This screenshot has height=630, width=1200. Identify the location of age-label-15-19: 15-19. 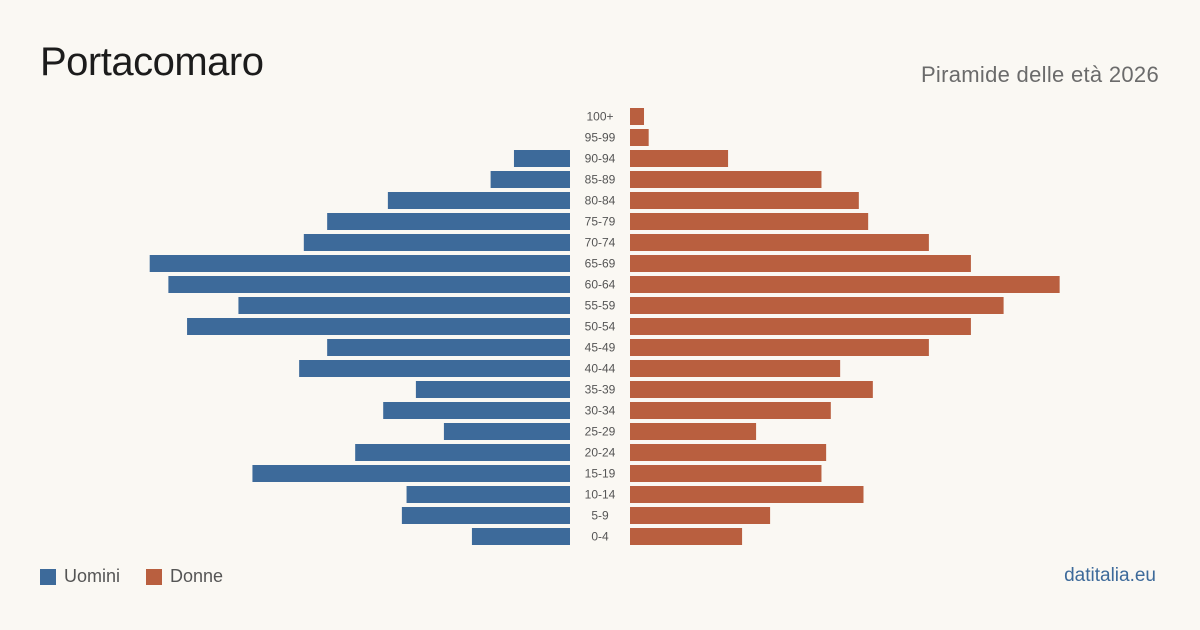
(600, 474).